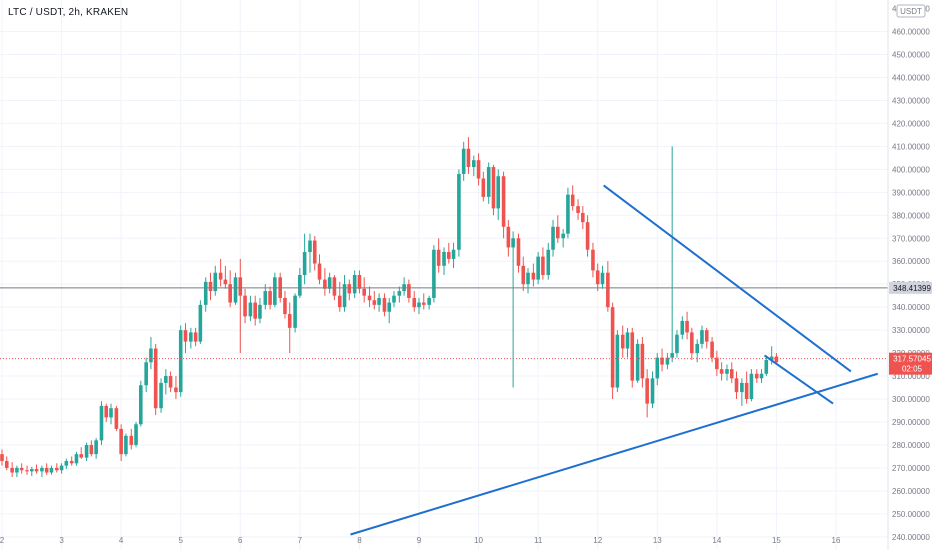 The width and height of the screenshot is (932, 550). What do you see at coordinates (911, 77) in the screenshot?
I see `y-tick-label: 440.00000` at bounding box center [911, 77].